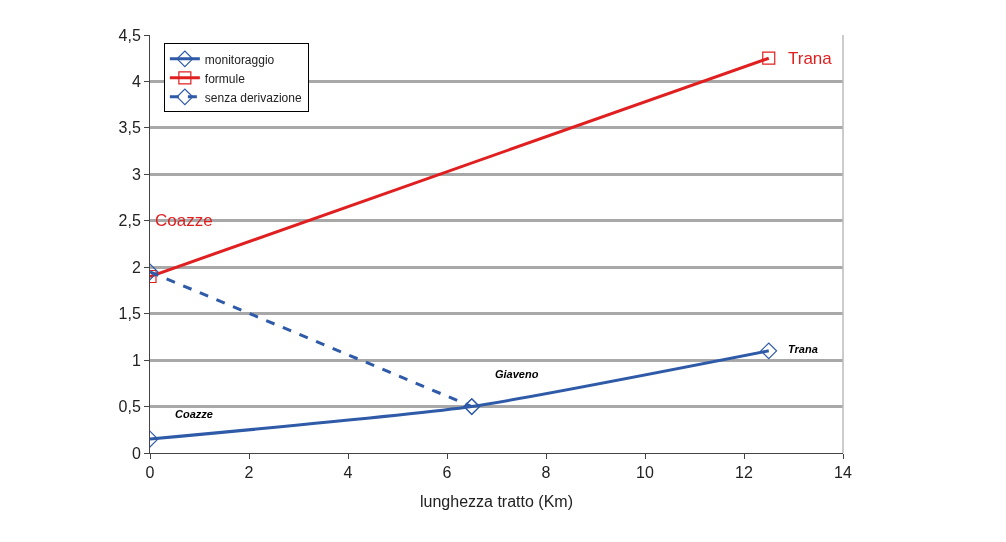 Image resolution: width=1006 pixels, height=542 pixels. I want to click on x-tick-label: 0, so click(150, 473).